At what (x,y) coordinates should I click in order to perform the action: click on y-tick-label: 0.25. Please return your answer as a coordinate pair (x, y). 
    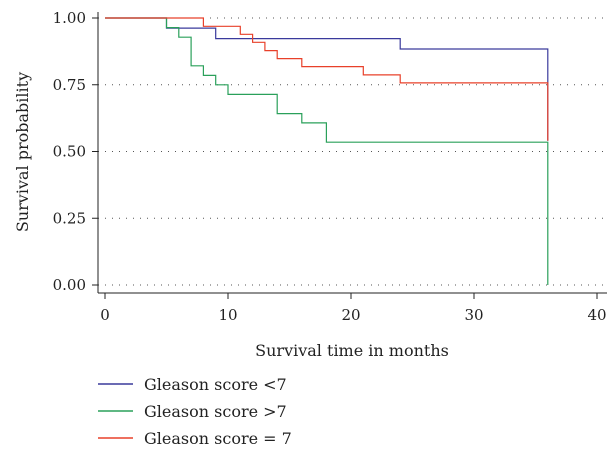
    Looking at the image, I should click on (69, 218).